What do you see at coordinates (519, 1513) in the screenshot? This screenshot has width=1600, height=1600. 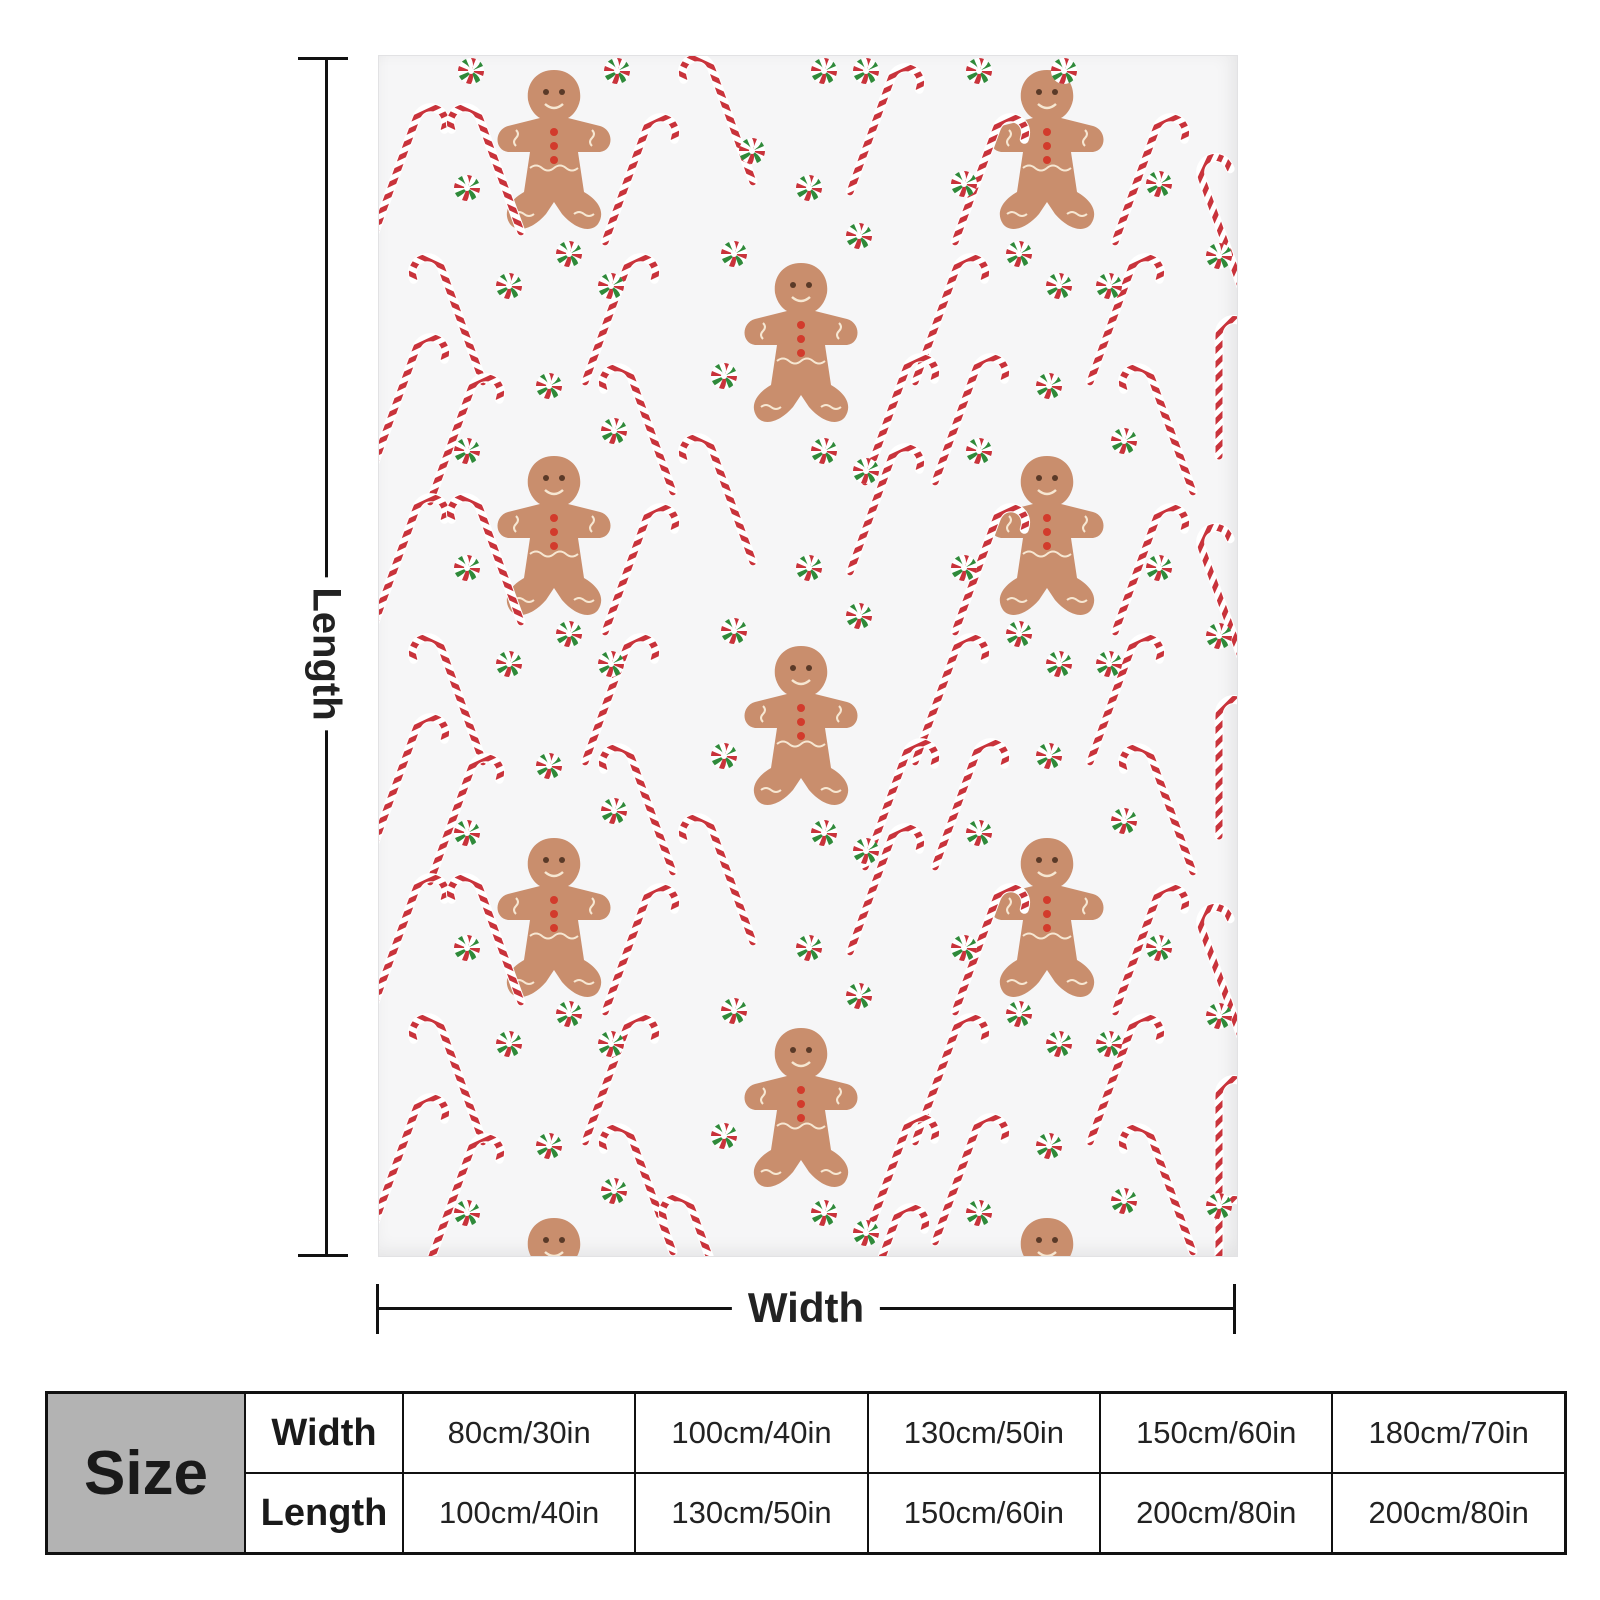 I see `length-value-cell: 100cm/40in` at bounding box center [519, 1513].